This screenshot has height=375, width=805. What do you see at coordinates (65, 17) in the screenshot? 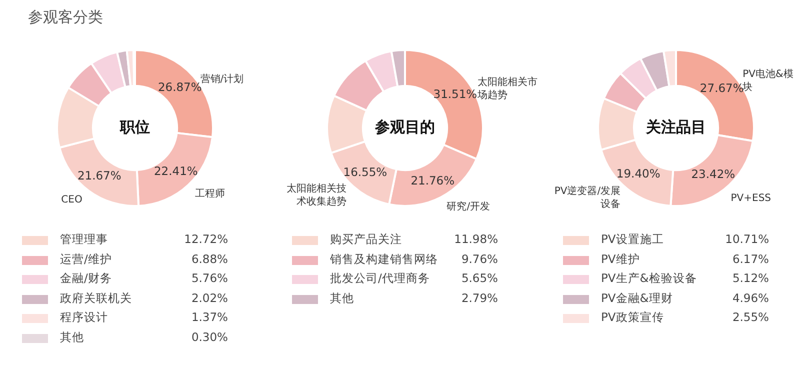
I see `text: 参观客分类` at bounding box center [65, 17].